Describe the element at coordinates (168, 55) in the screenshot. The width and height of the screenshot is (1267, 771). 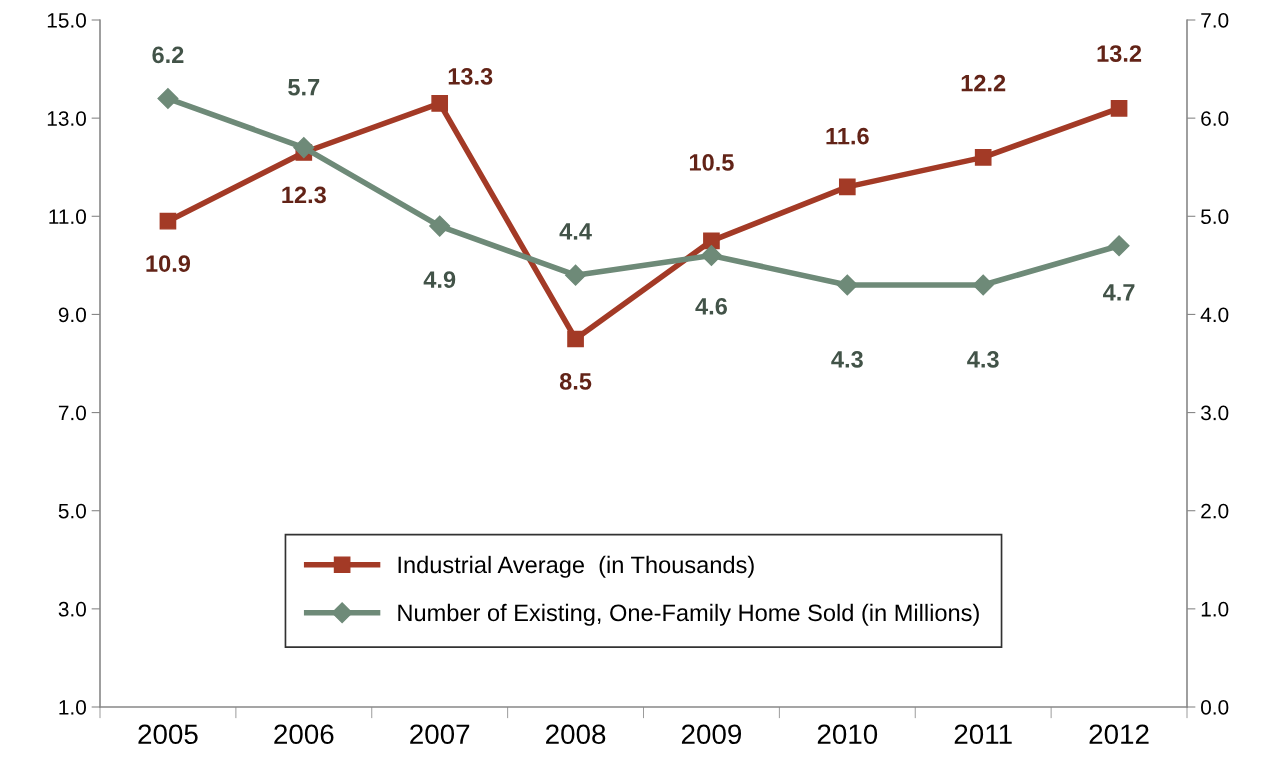
I see `data-label: 6.2` at that location.